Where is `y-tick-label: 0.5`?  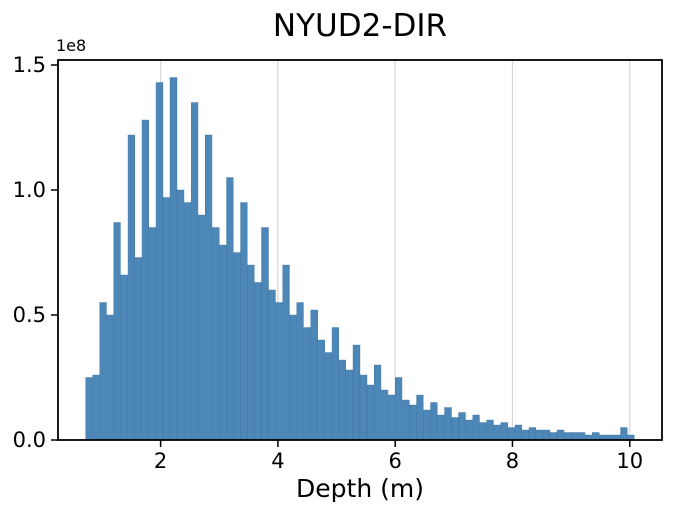
y-tick-label: 0.5 is located at coordinates (29, 315).